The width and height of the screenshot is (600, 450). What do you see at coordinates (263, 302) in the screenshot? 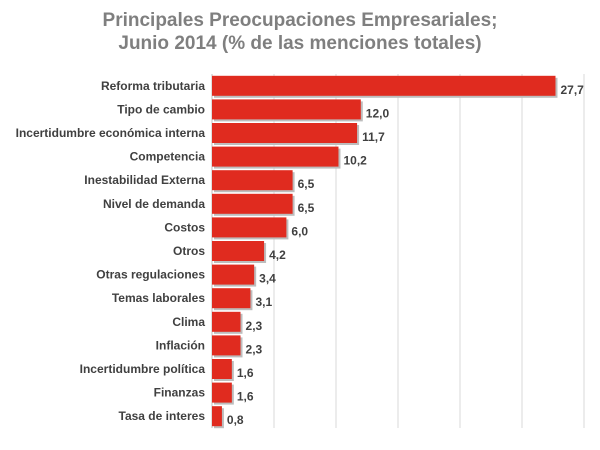
I see `data-label: 3,1` at bounding box center [263, 302].